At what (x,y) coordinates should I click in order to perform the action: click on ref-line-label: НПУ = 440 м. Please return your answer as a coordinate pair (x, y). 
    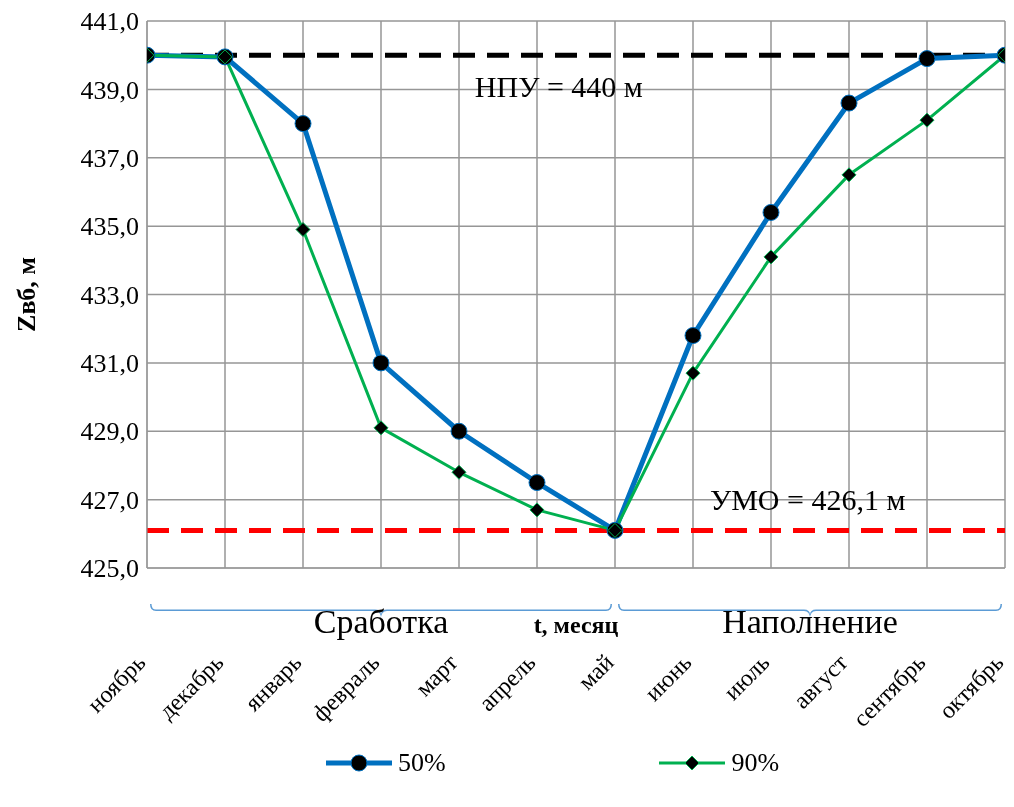
    Looking at the image, I should click on (558, 87).